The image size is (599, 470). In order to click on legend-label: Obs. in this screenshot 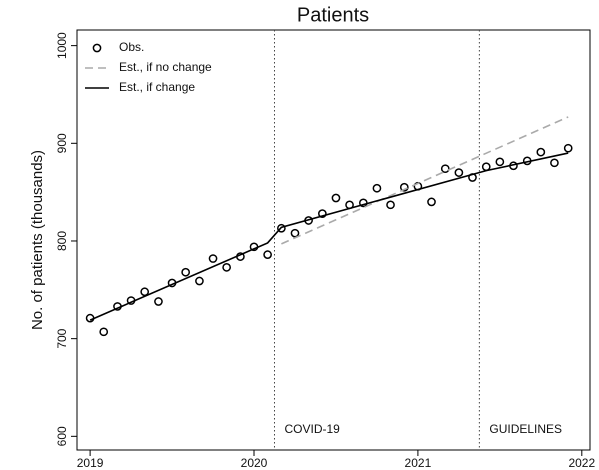, I will do `click(131, 47)`.